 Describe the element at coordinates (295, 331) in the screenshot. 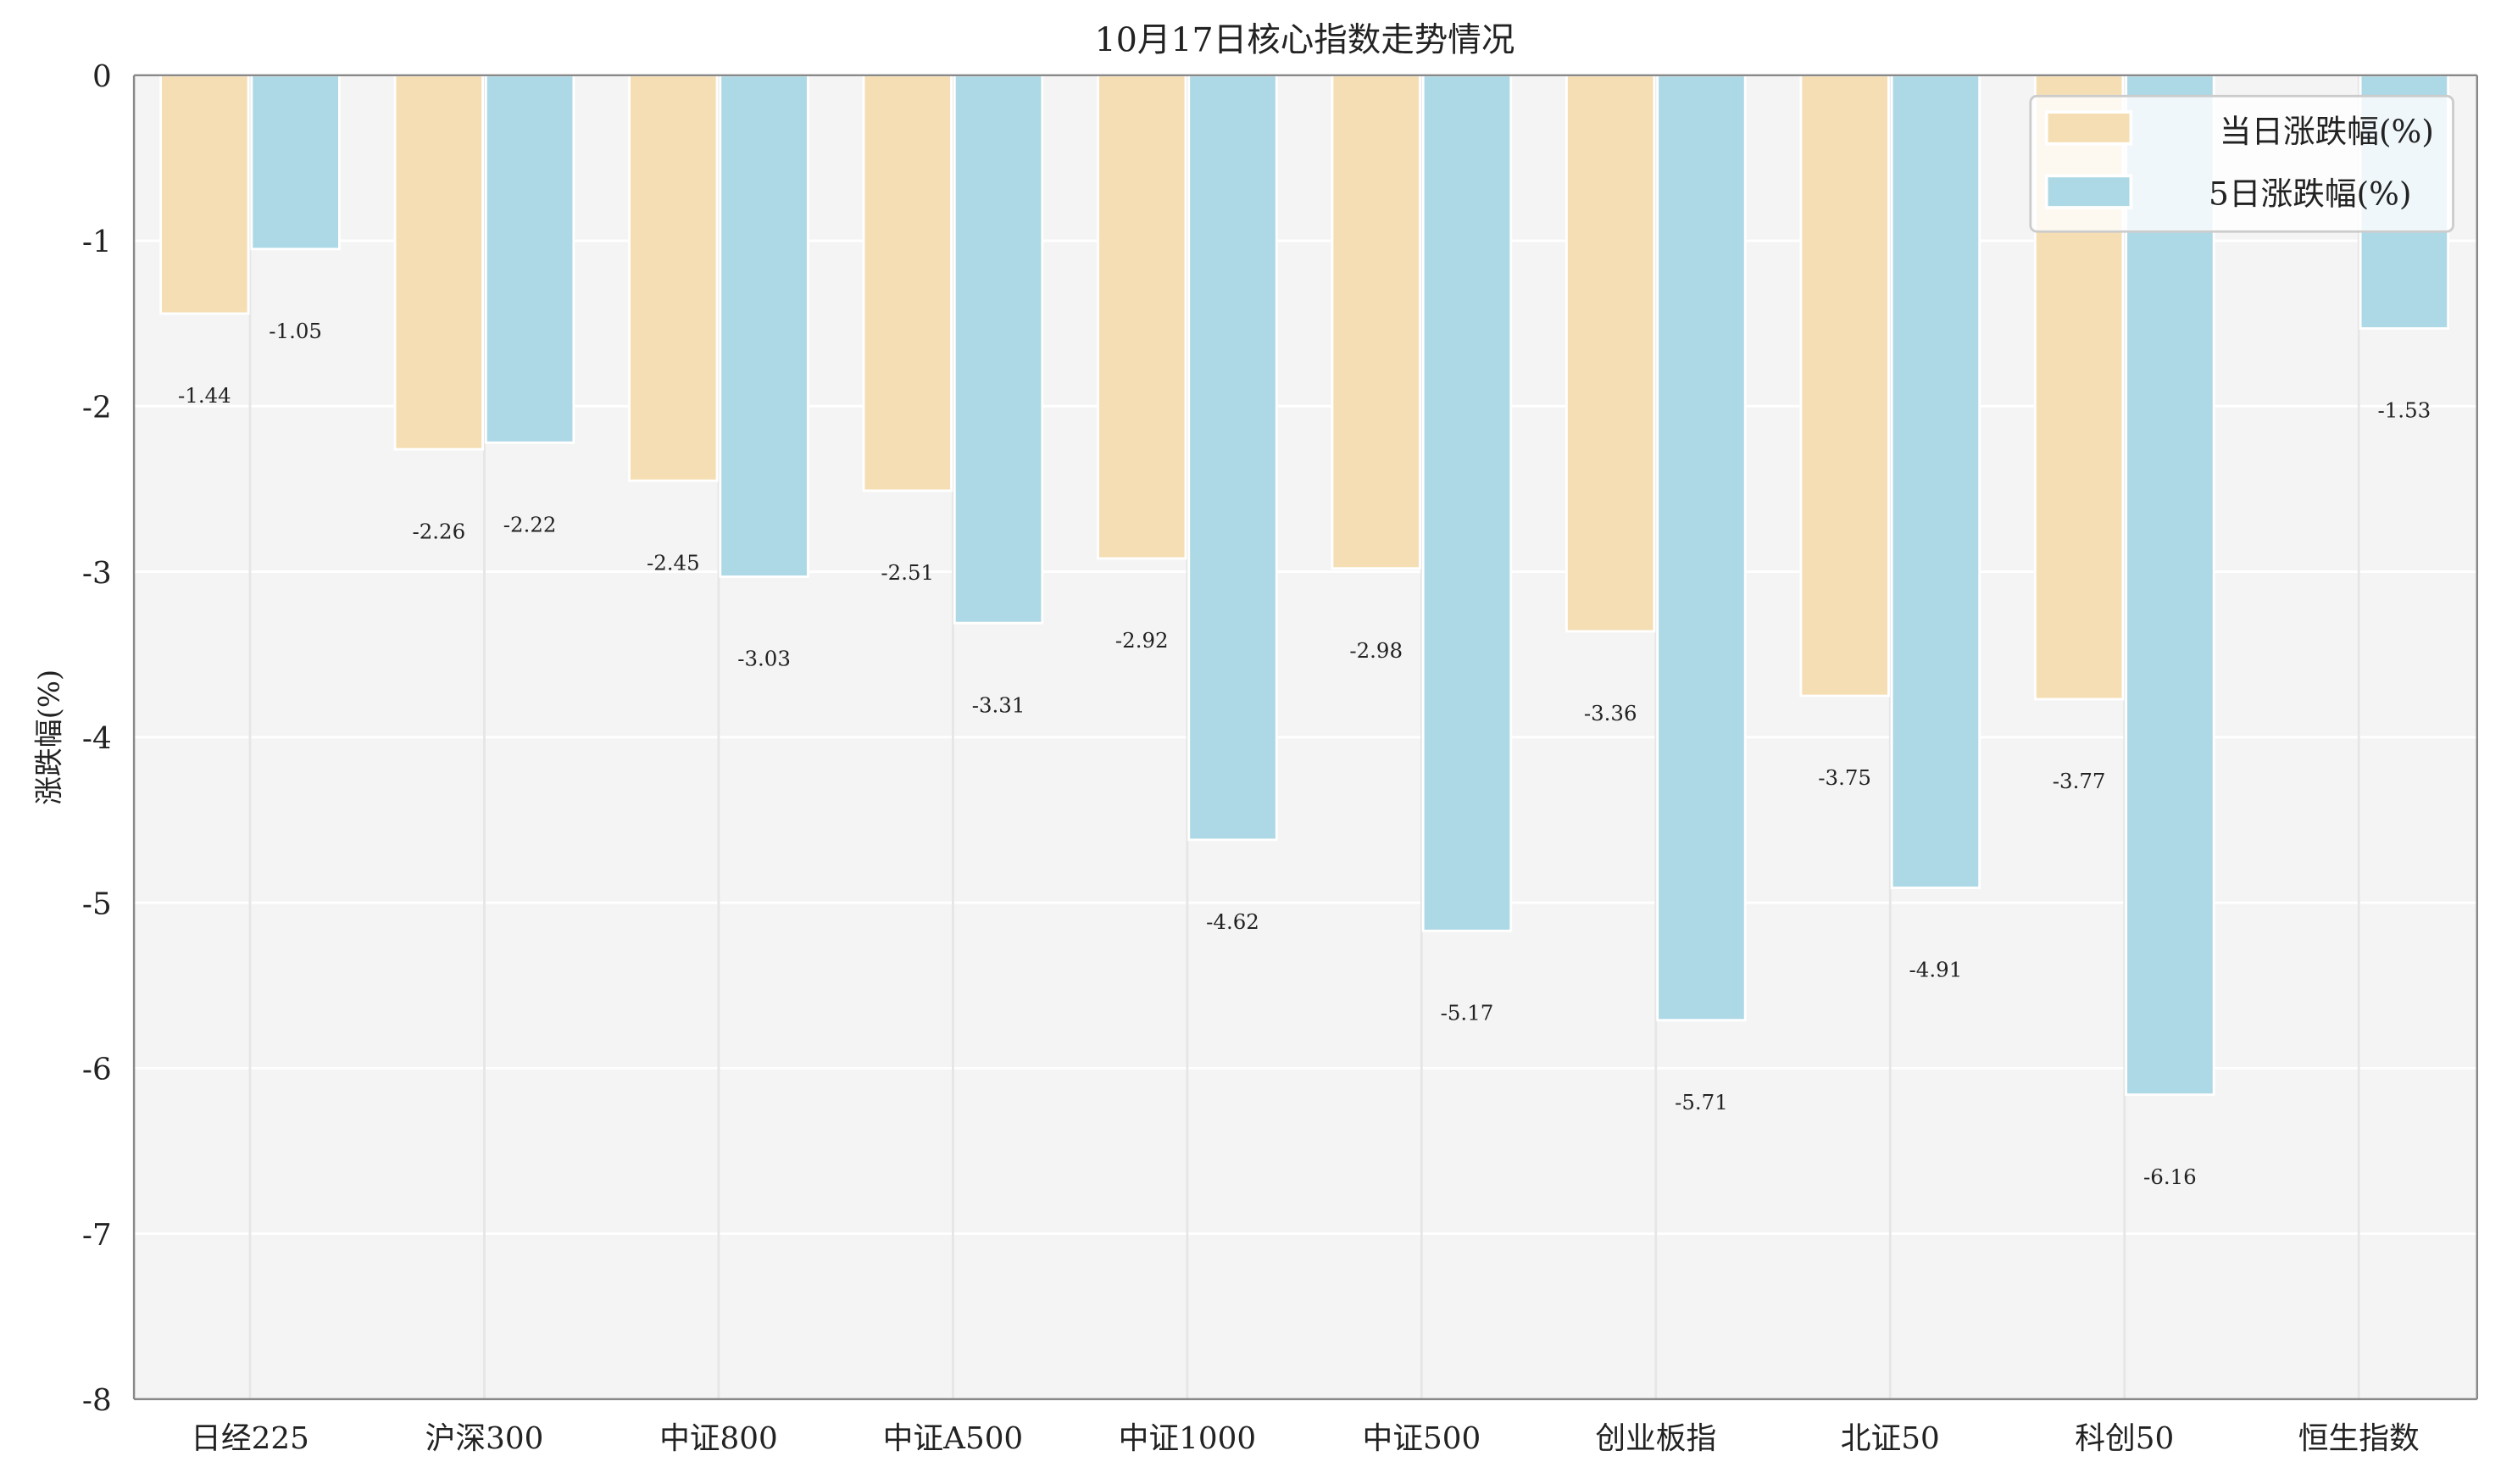

I see `data-label: -1.05` at that location.